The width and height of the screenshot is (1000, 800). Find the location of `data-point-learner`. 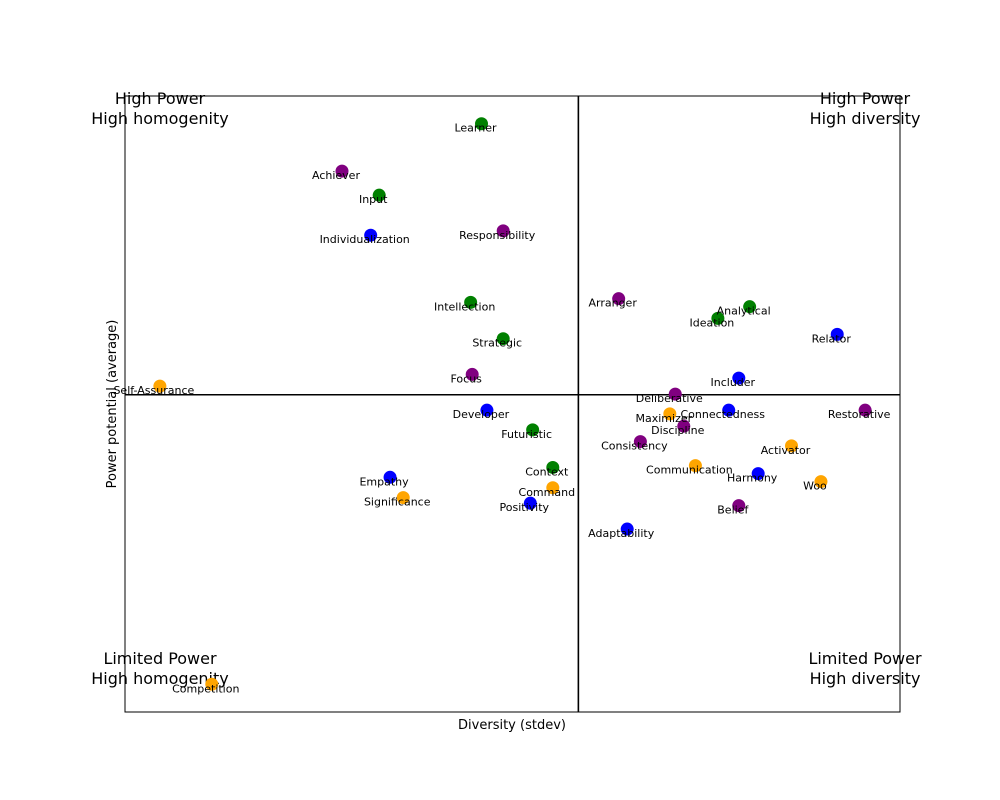

data-point-learner is located at coordinates (481, 124).